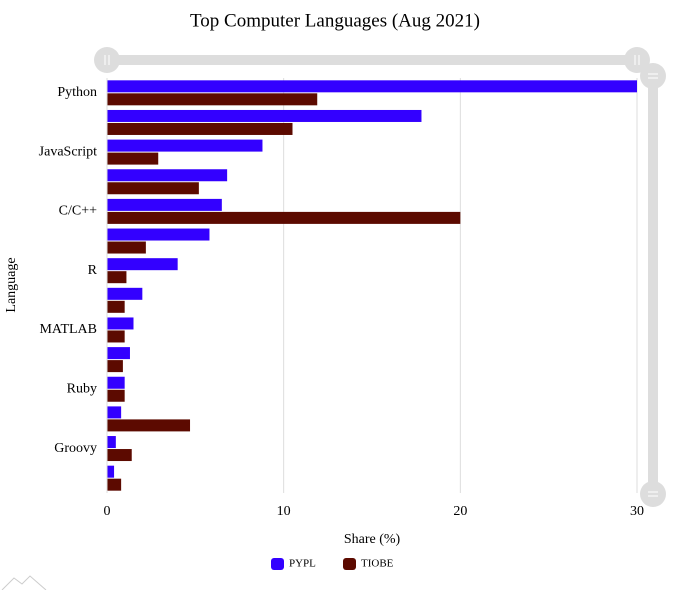  What do you see at coordinates (78, 211) in the screenshot?
I see `y-tick-label: C/C++` at bounding box center [78, 211].